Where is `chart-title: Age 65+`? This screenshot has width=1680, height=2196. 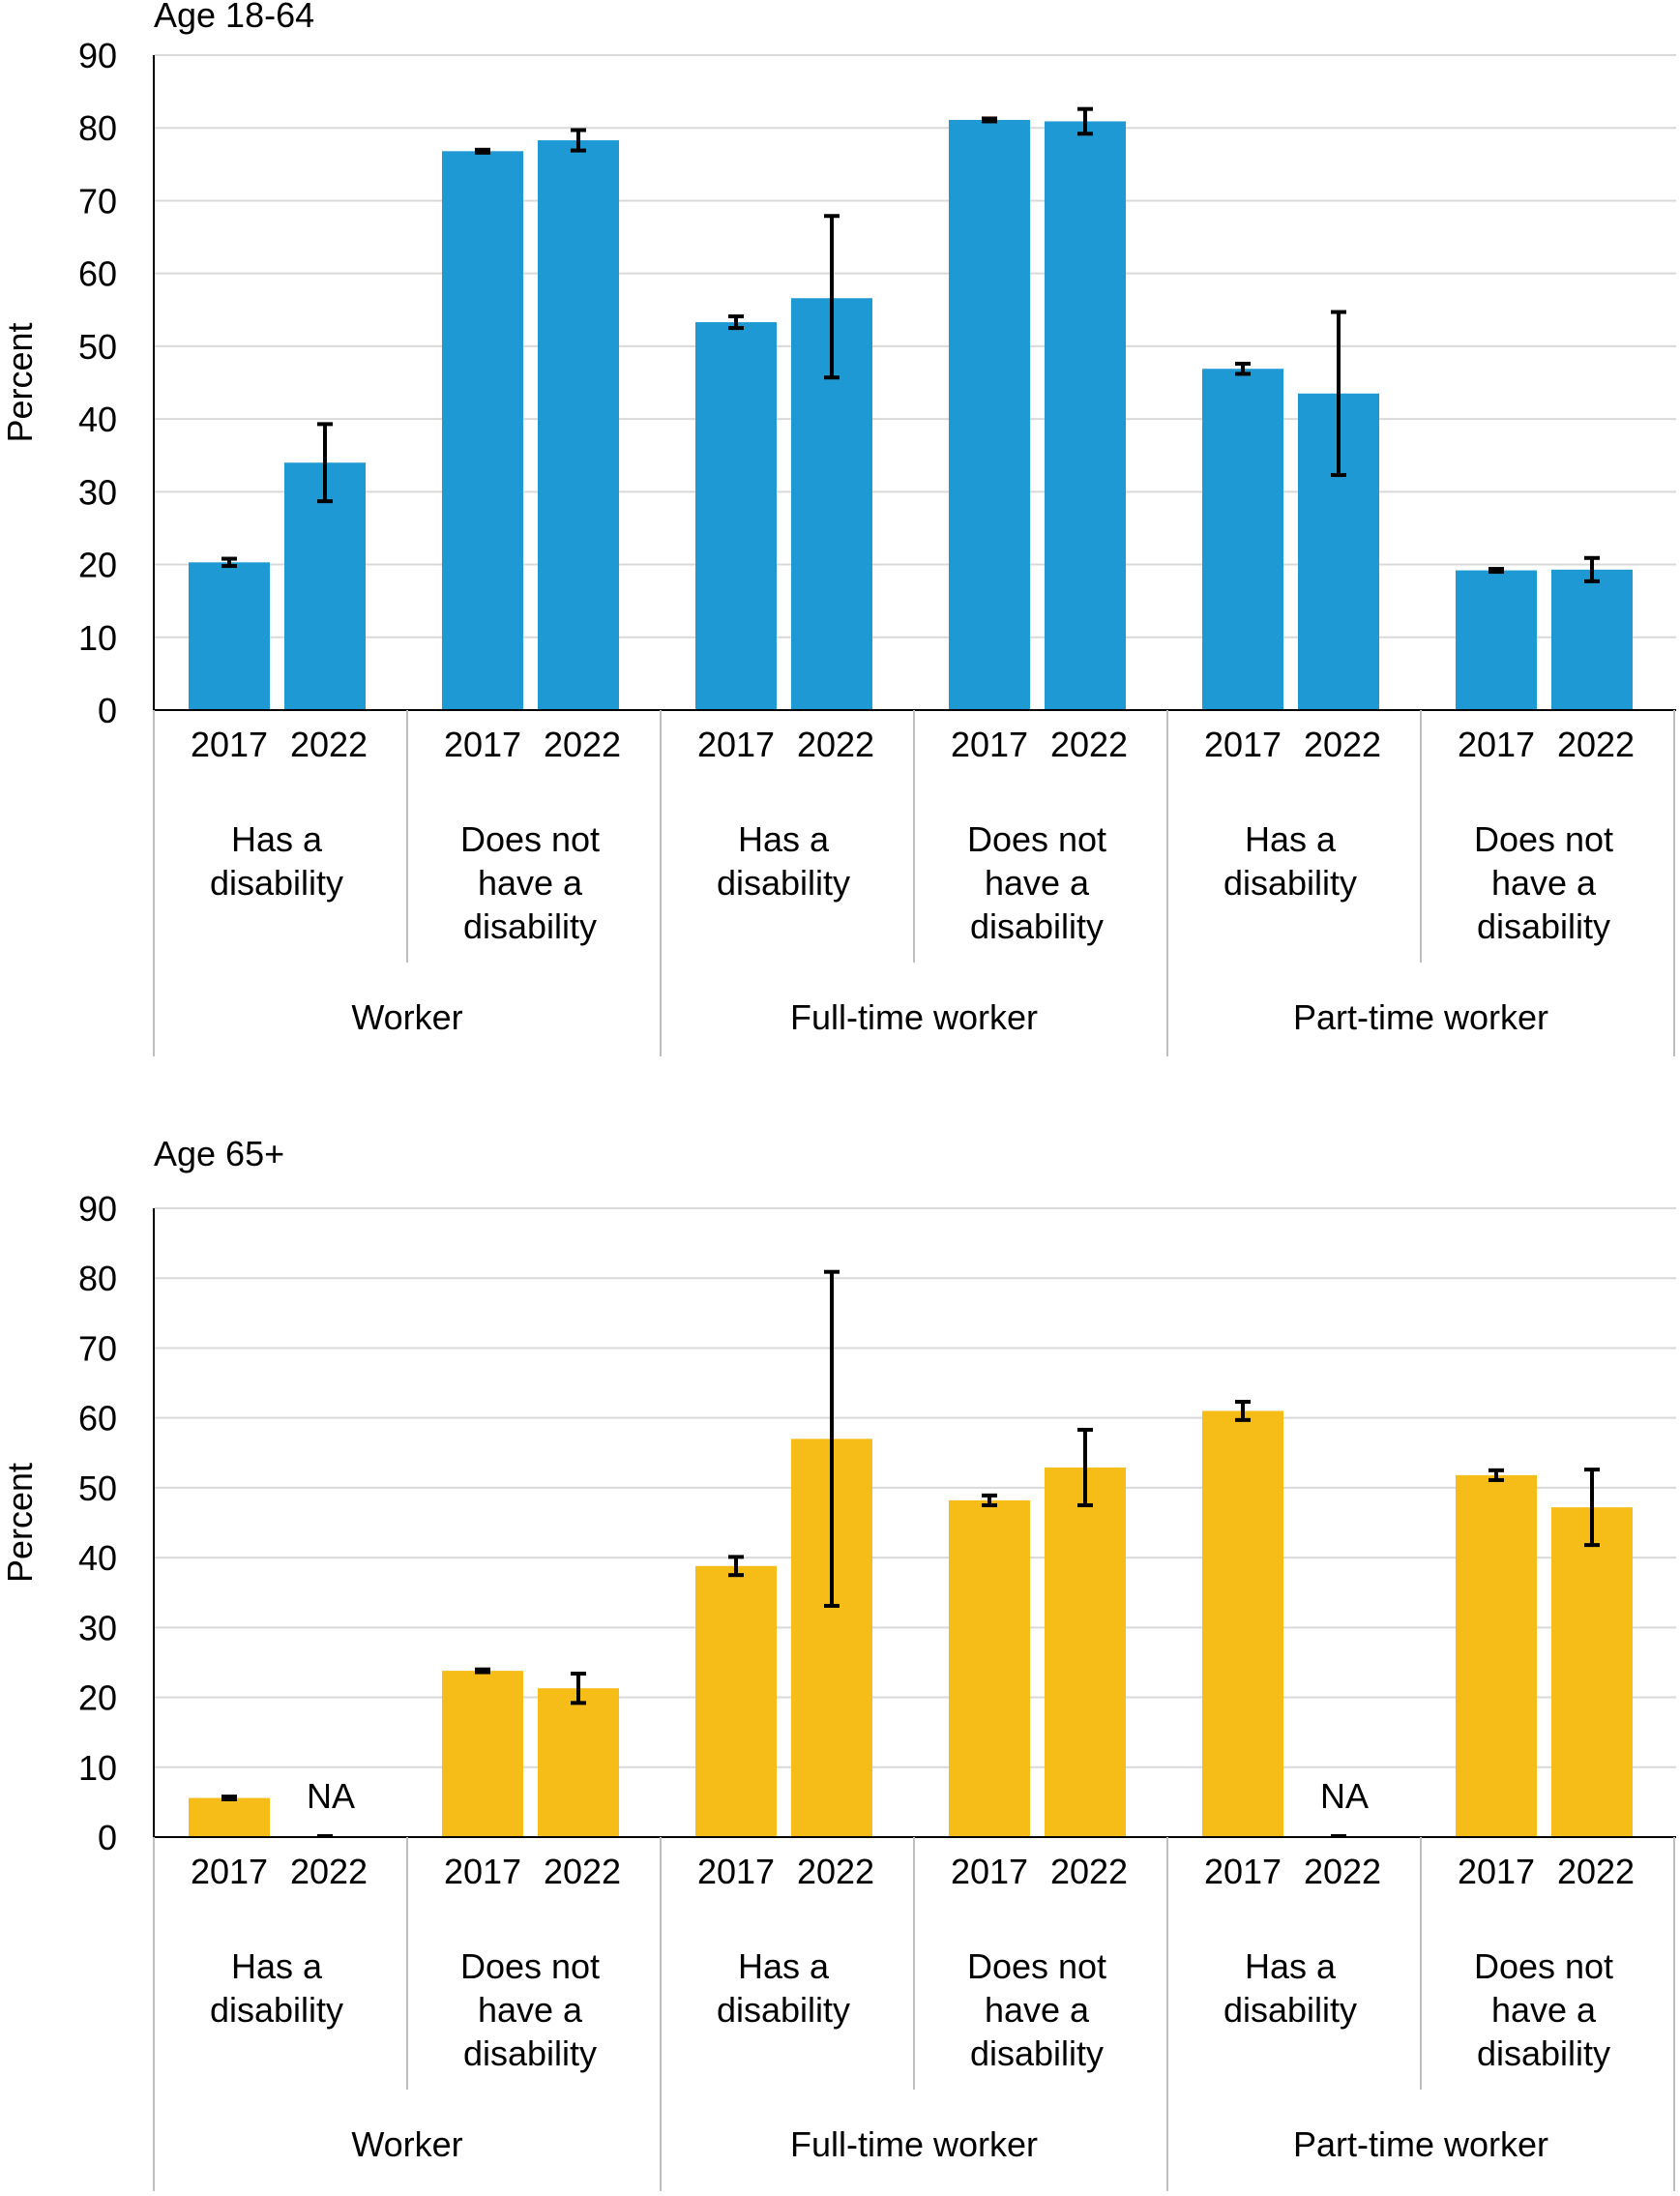 chart-title: Age 65+ is located at coordinates (219, 1153).